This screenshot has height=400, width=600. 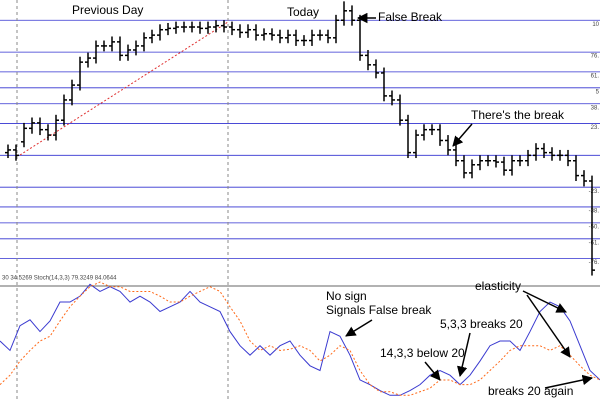 I want to click on annotation: elasticity, so click(x=498, y=286).